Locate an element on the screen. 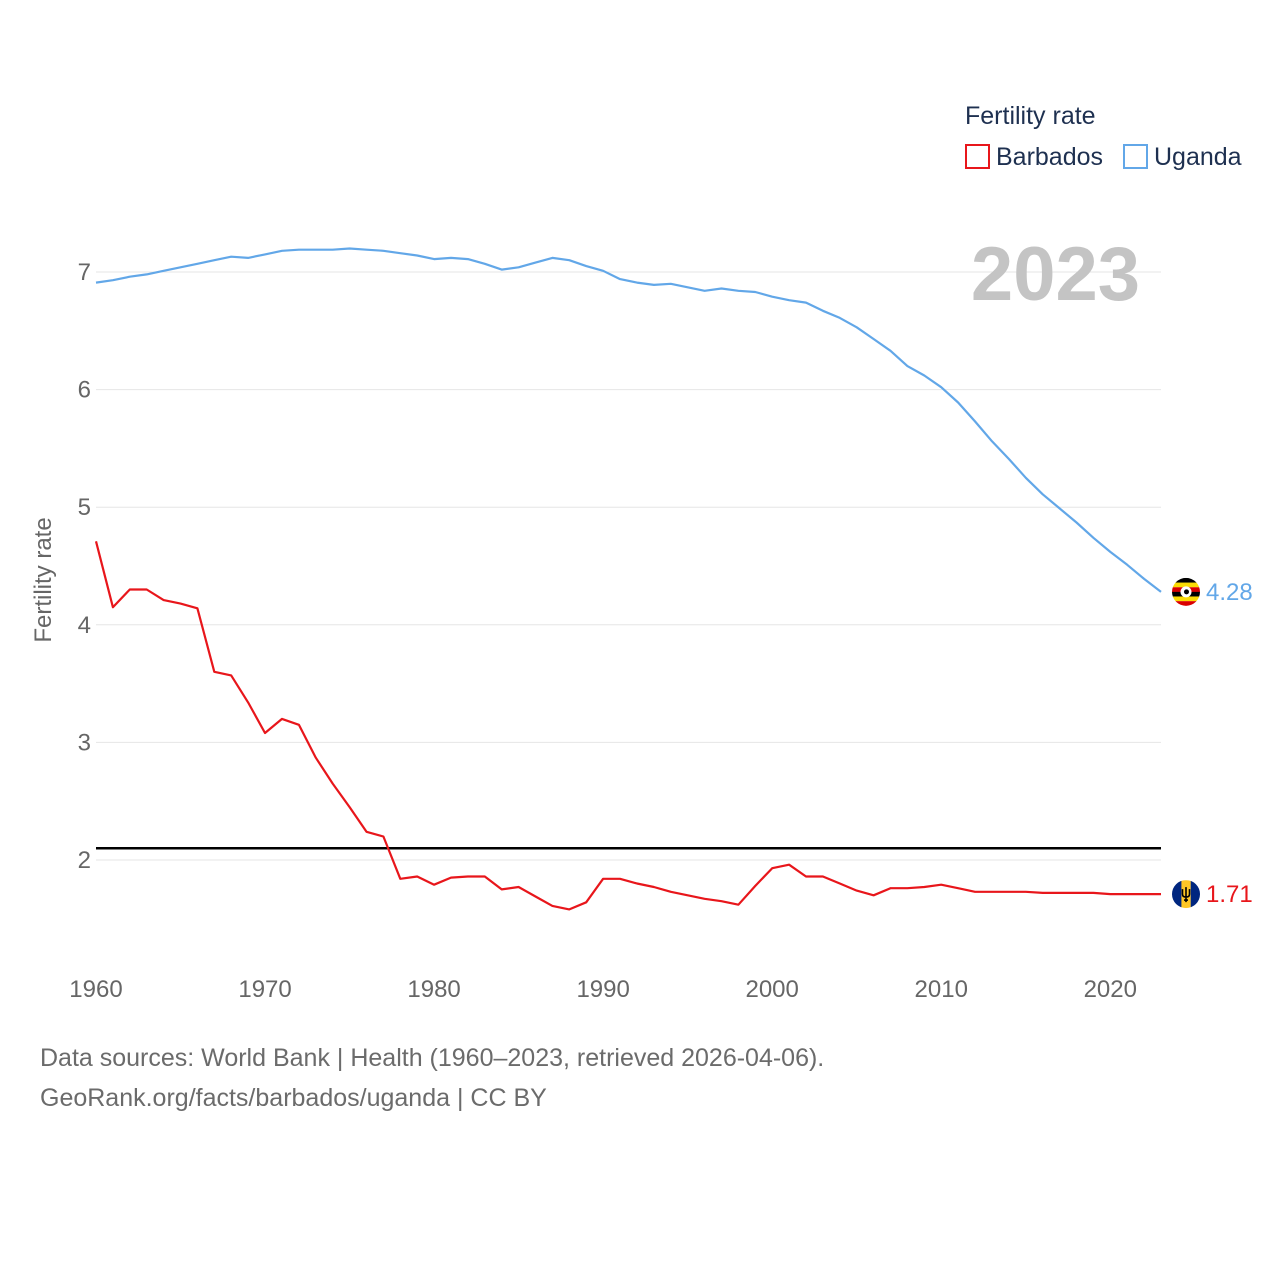 Image resolution: width=1280 pixels, height=1280 pixels. x-axis-ticks: 1960 1970 1980 1990 2000 2010 2020 is located at coordinates (603, 989).